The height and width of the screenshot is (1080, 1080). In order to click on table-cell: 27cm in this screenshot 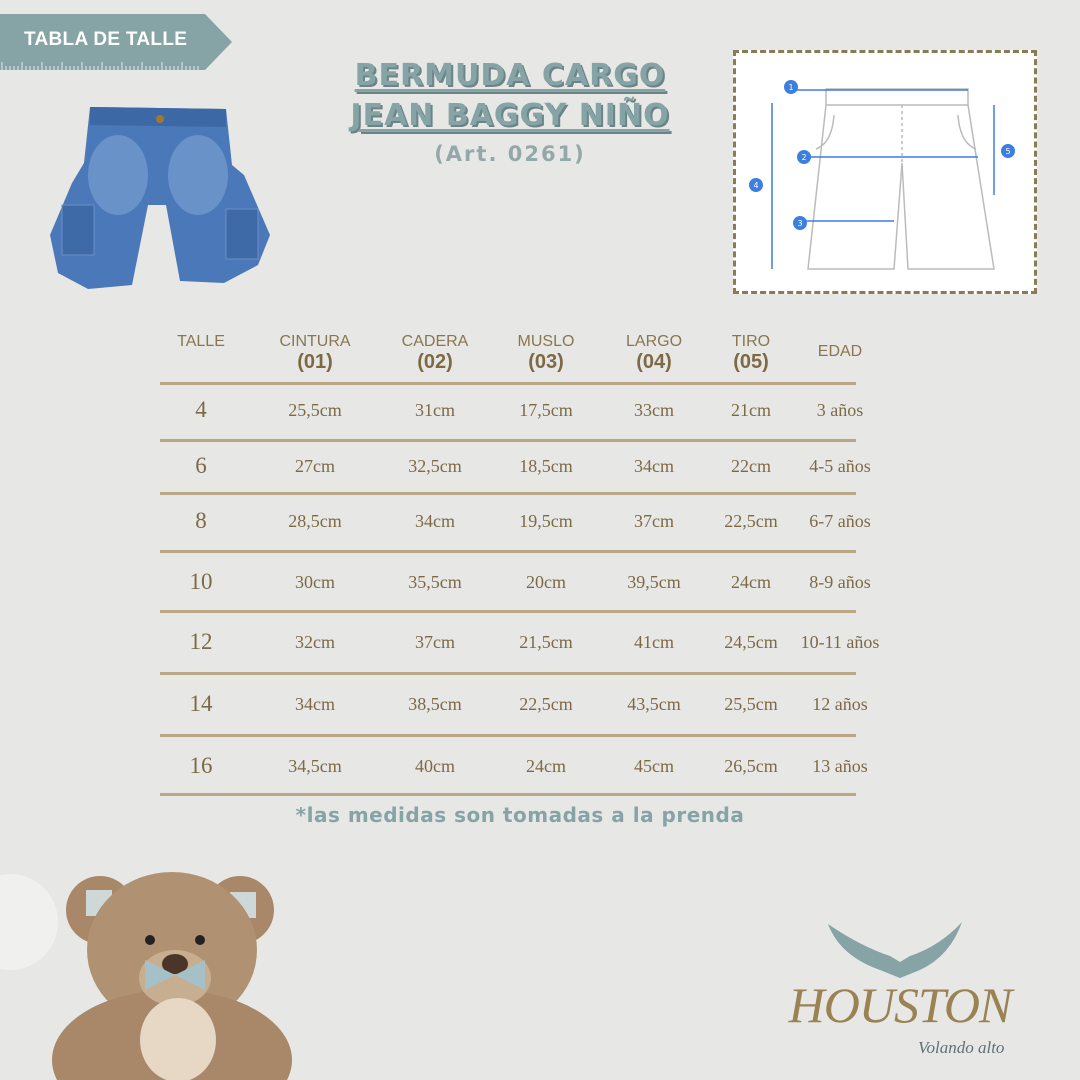, I will do `click(315, 466)`.